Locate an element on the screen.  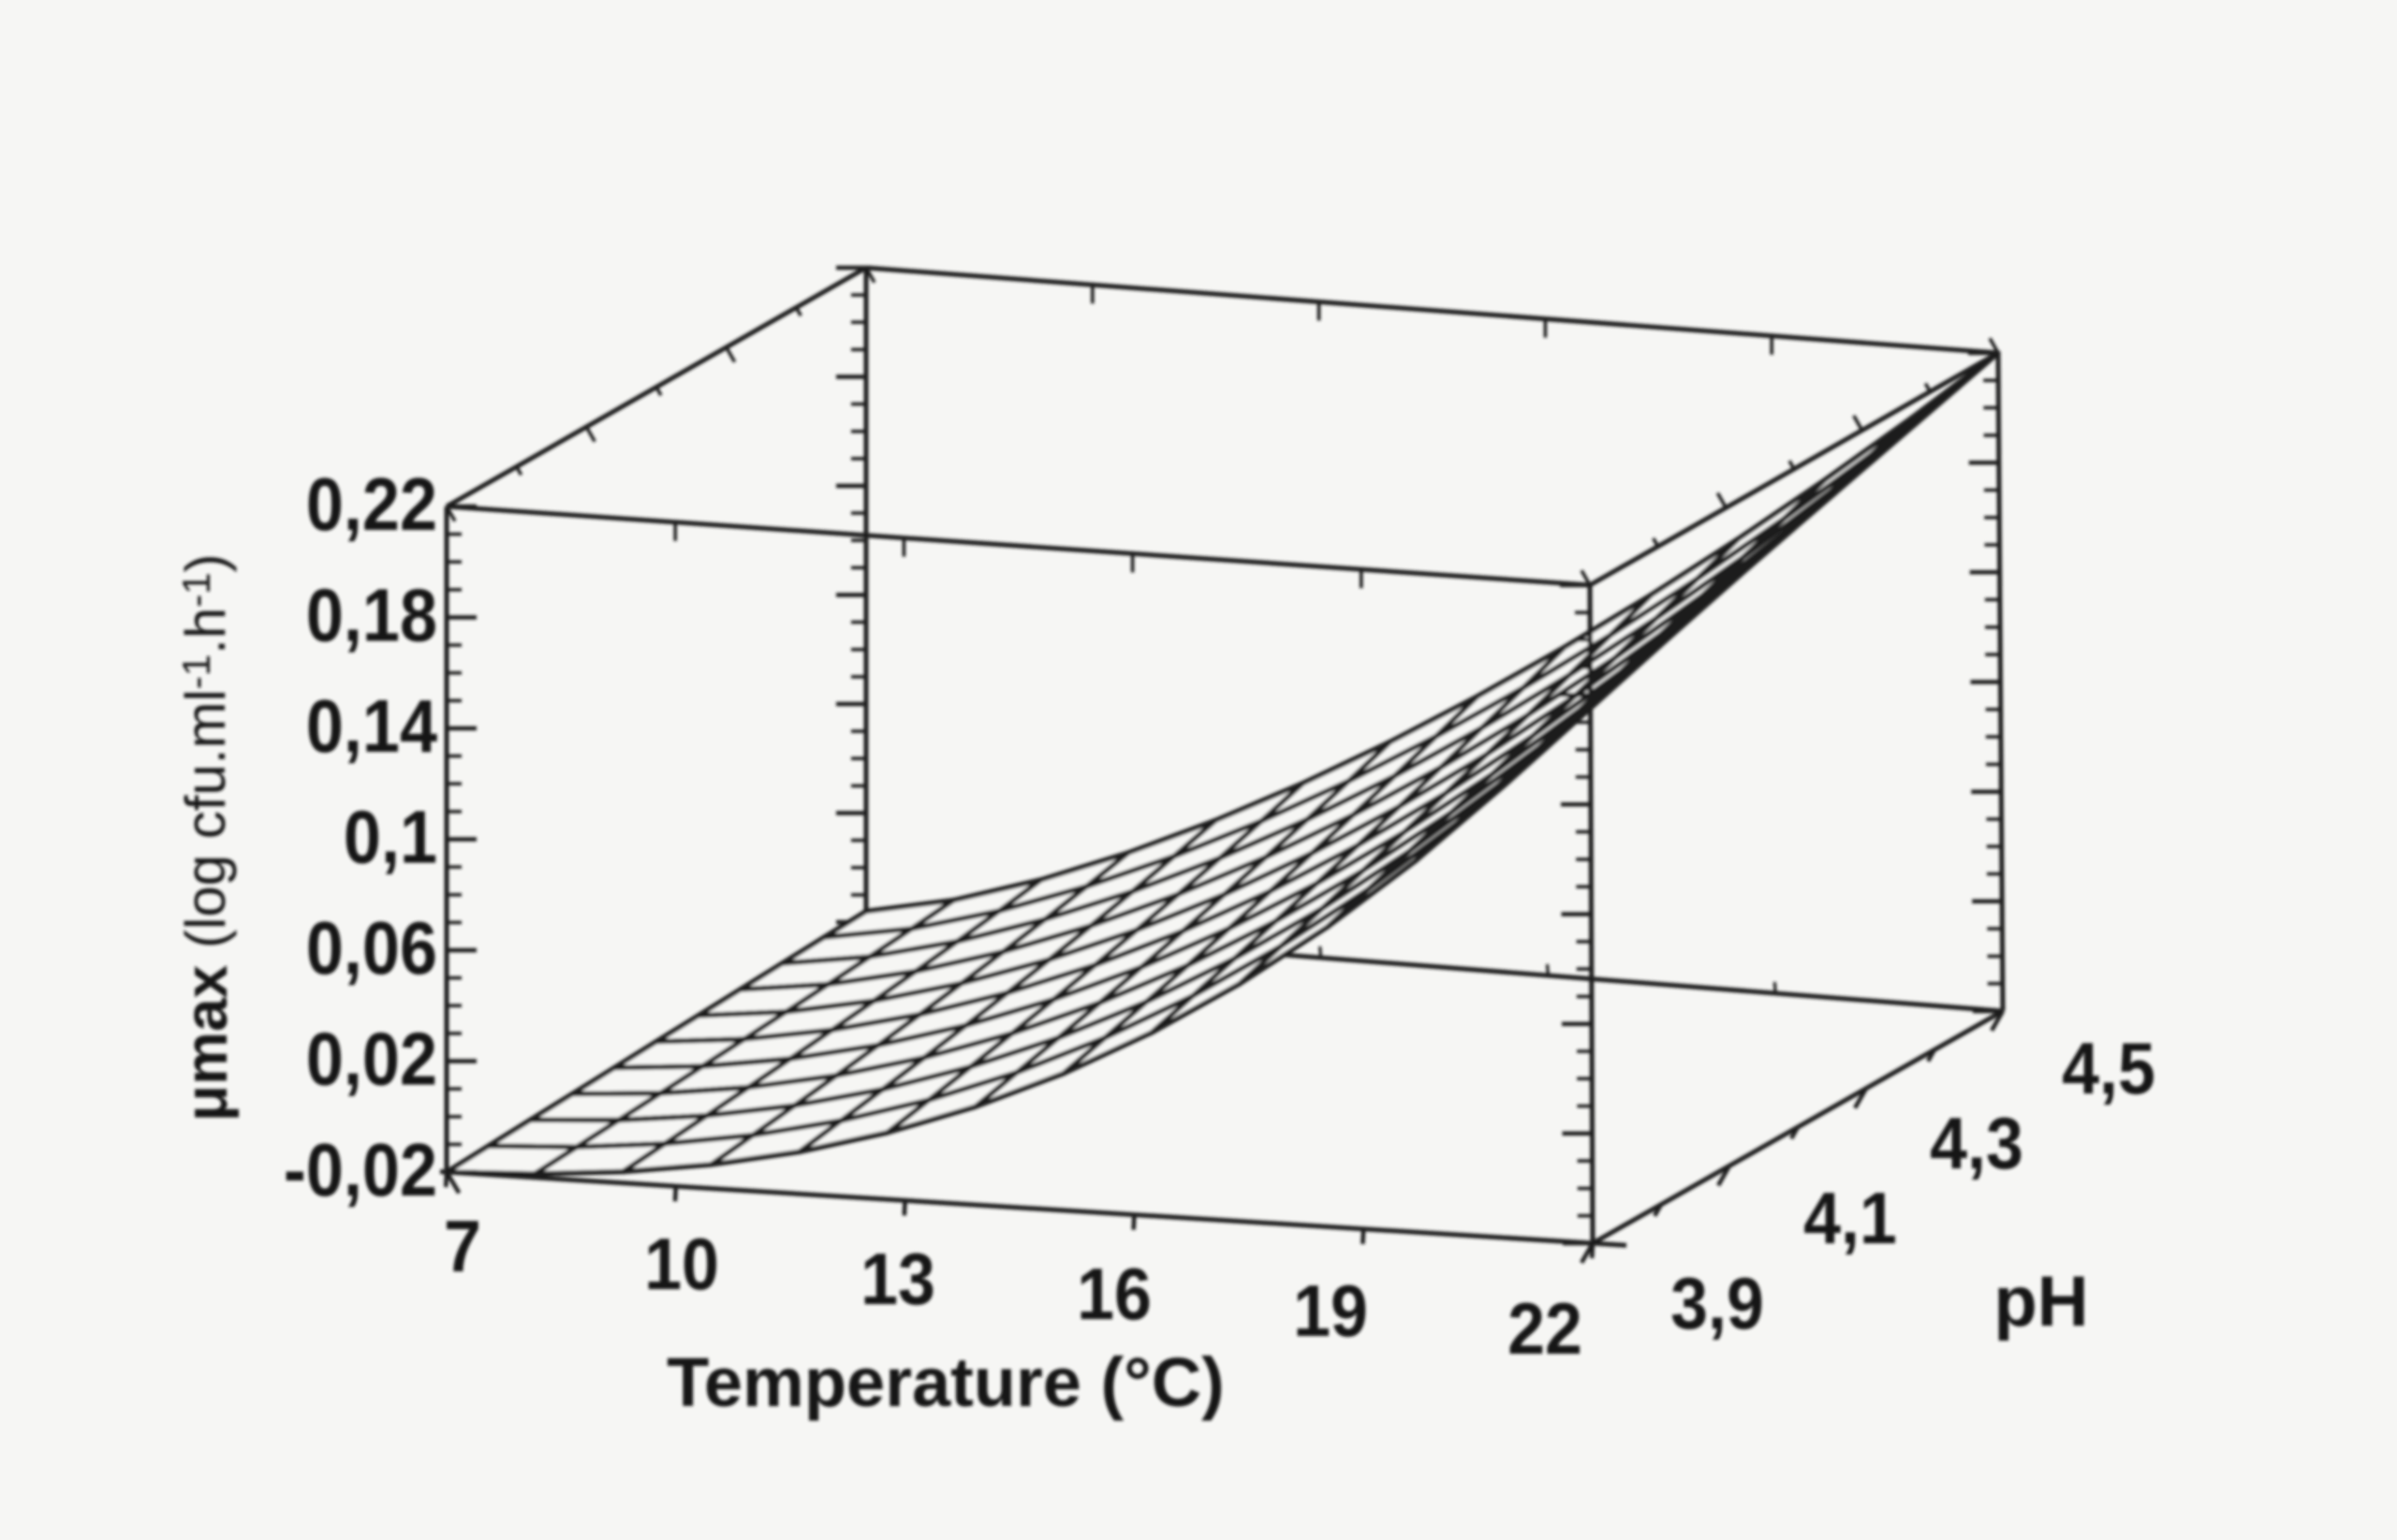
svg-text: -0,02 is located at coordinates (360, 1170).